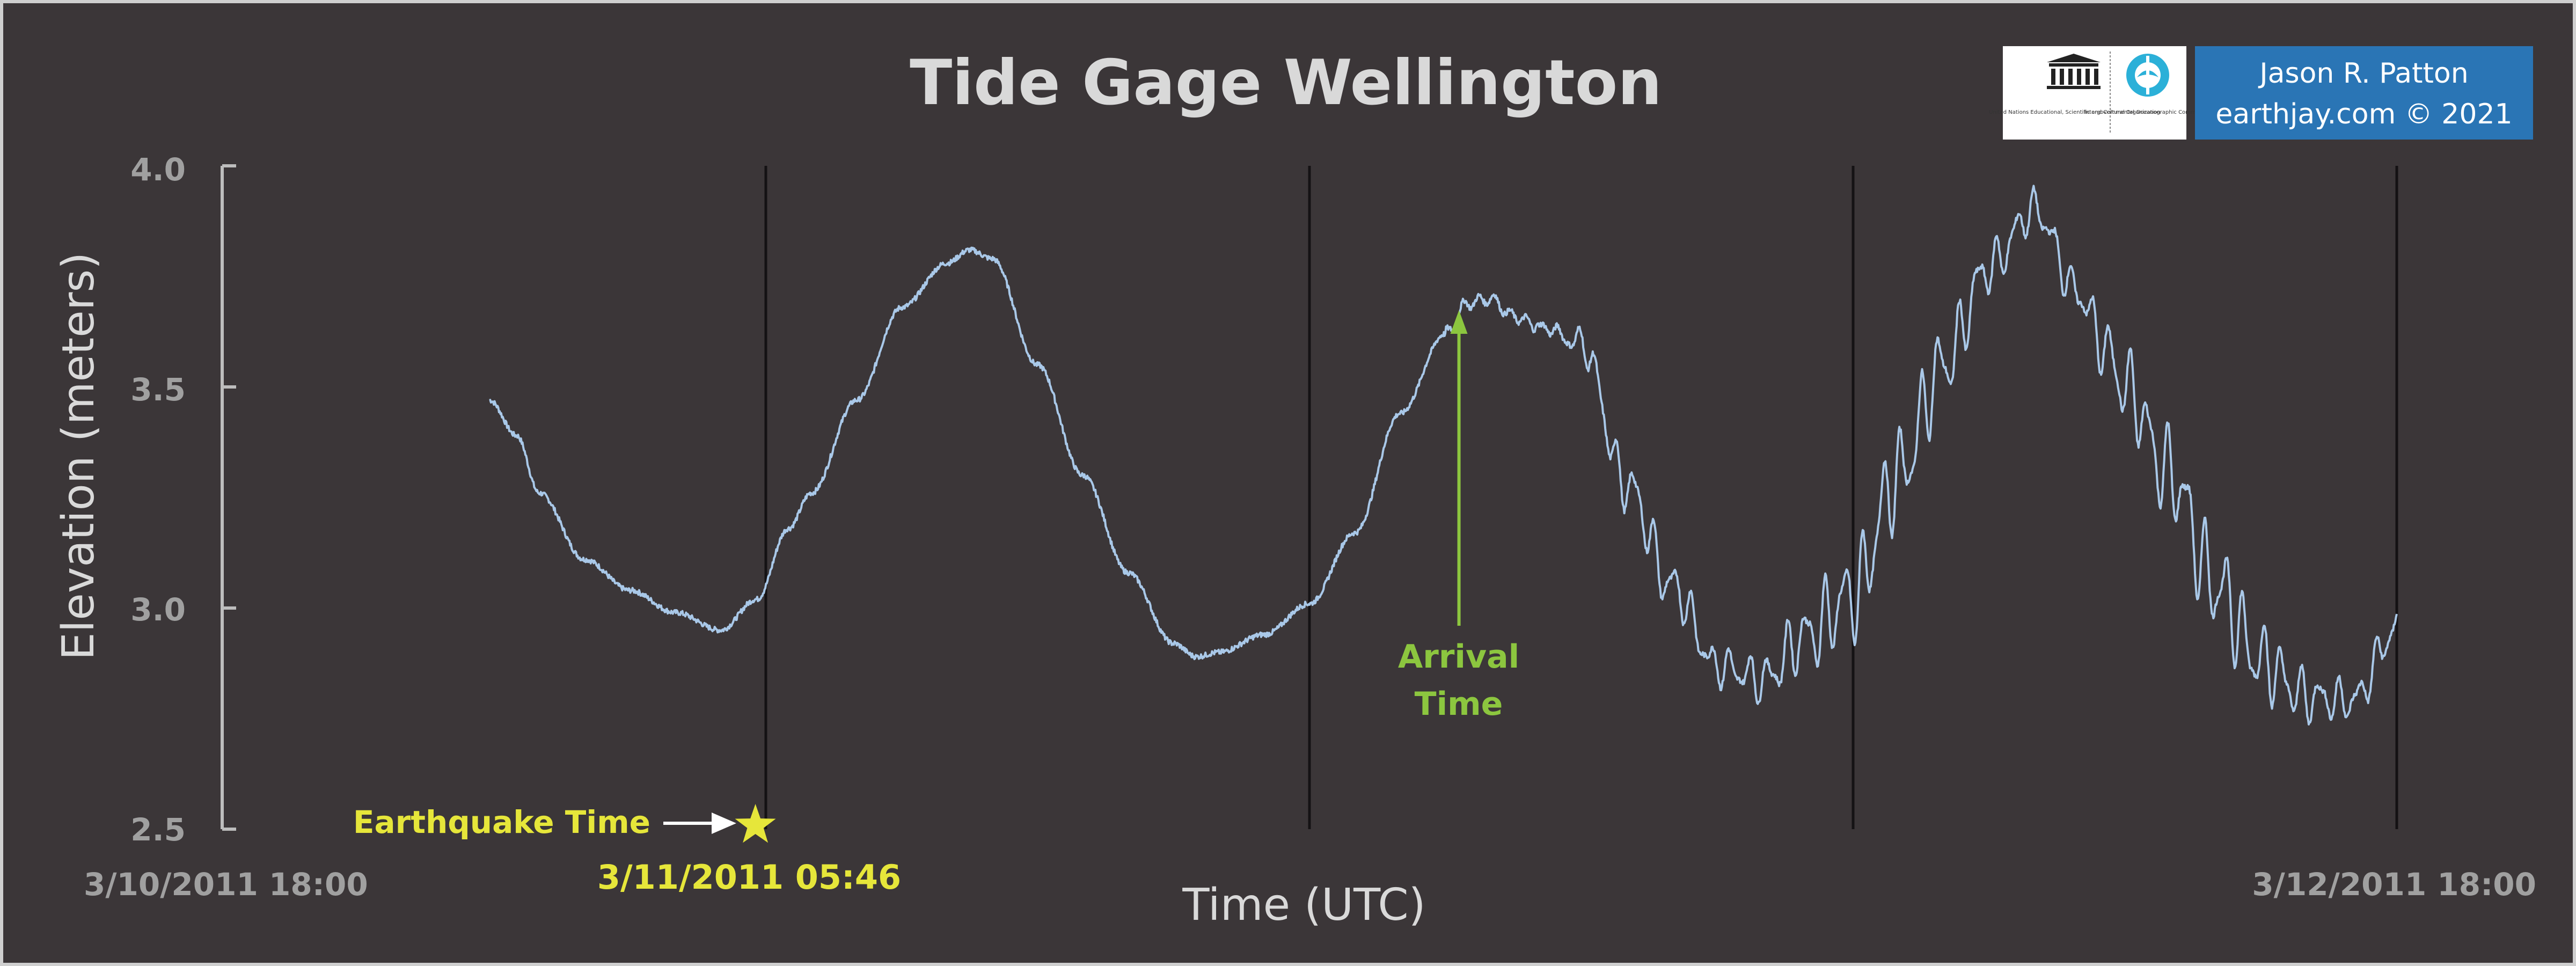  Describe the element at coordinates (1459, 704) in the screenshot. I see `arrival-label-line2: Time` at that location.